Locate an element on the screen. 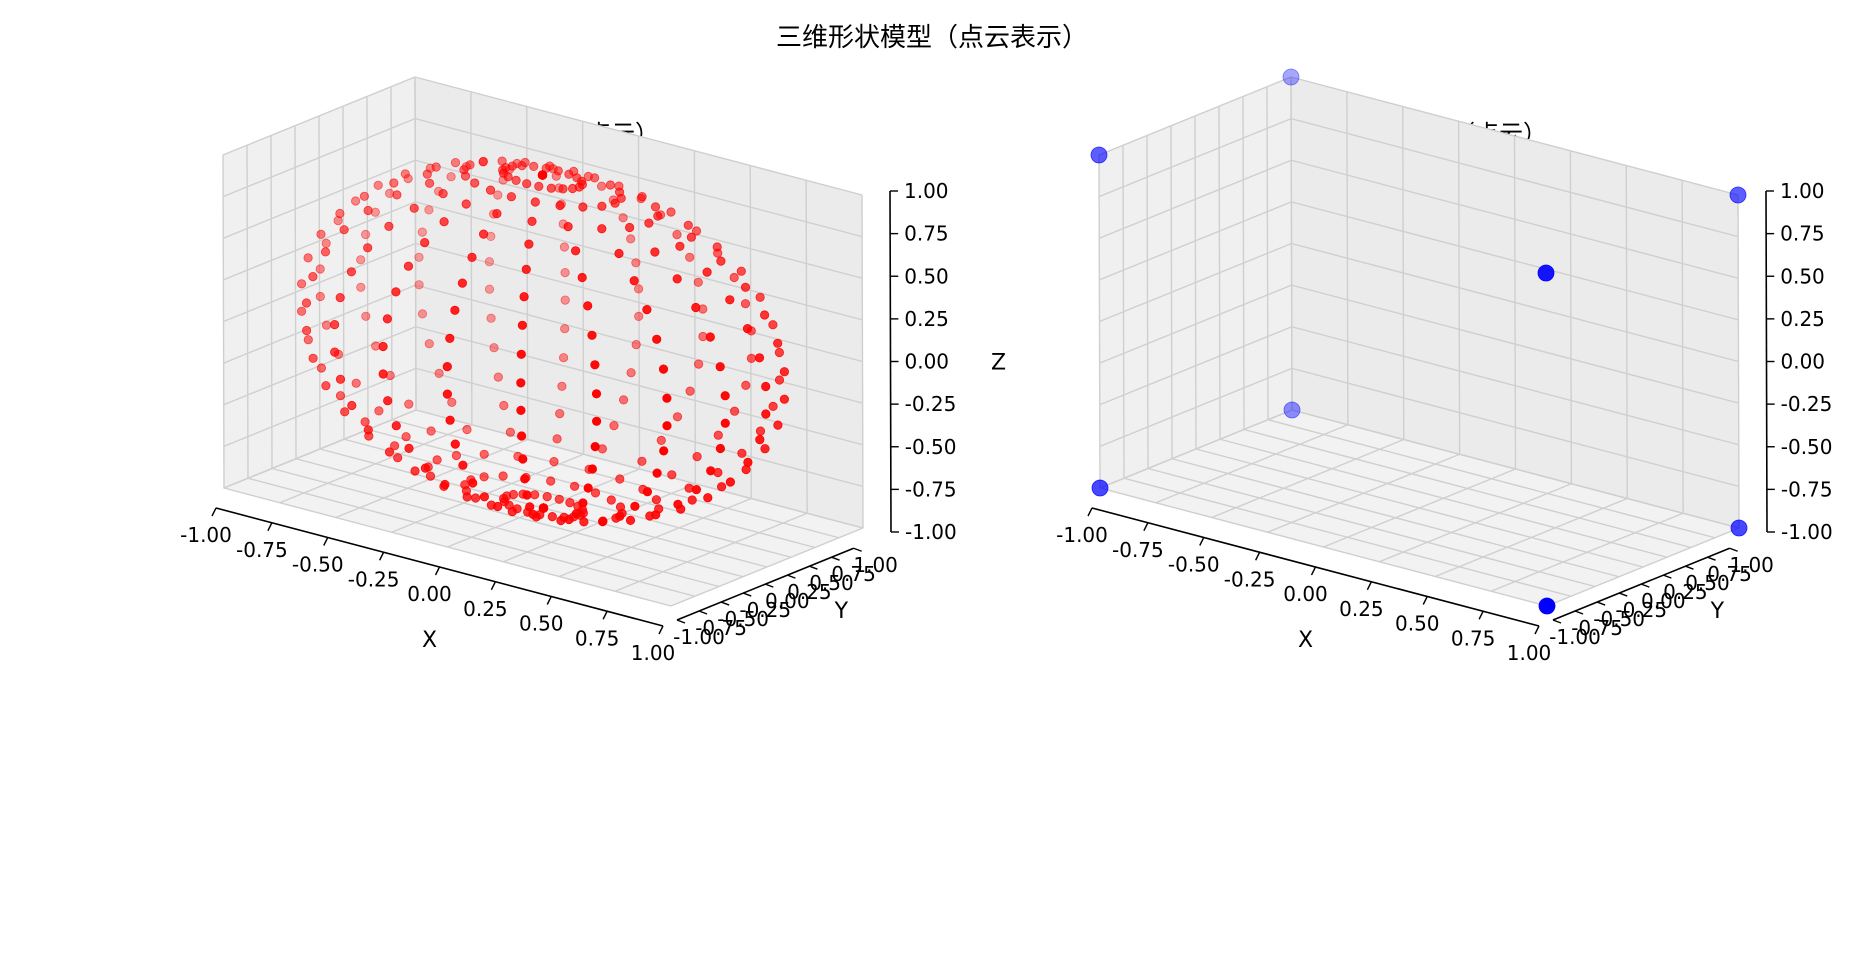  x-tick-label: 0.25 is located at coordinates (1361, 609).